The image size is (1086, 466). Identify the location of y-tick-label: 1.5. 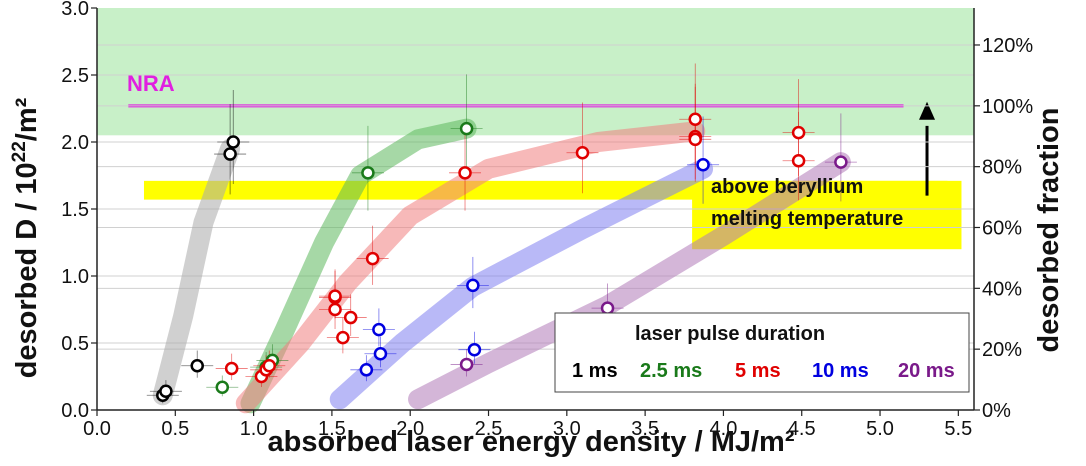
(75, 210).